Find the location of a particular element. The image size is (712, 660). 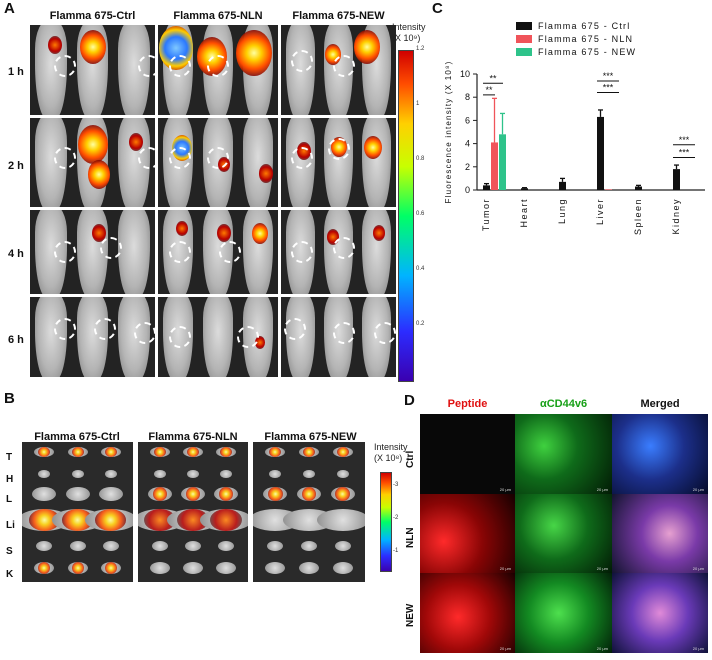

panel-d-row-label: NLN is located at coordinates (410, 537).